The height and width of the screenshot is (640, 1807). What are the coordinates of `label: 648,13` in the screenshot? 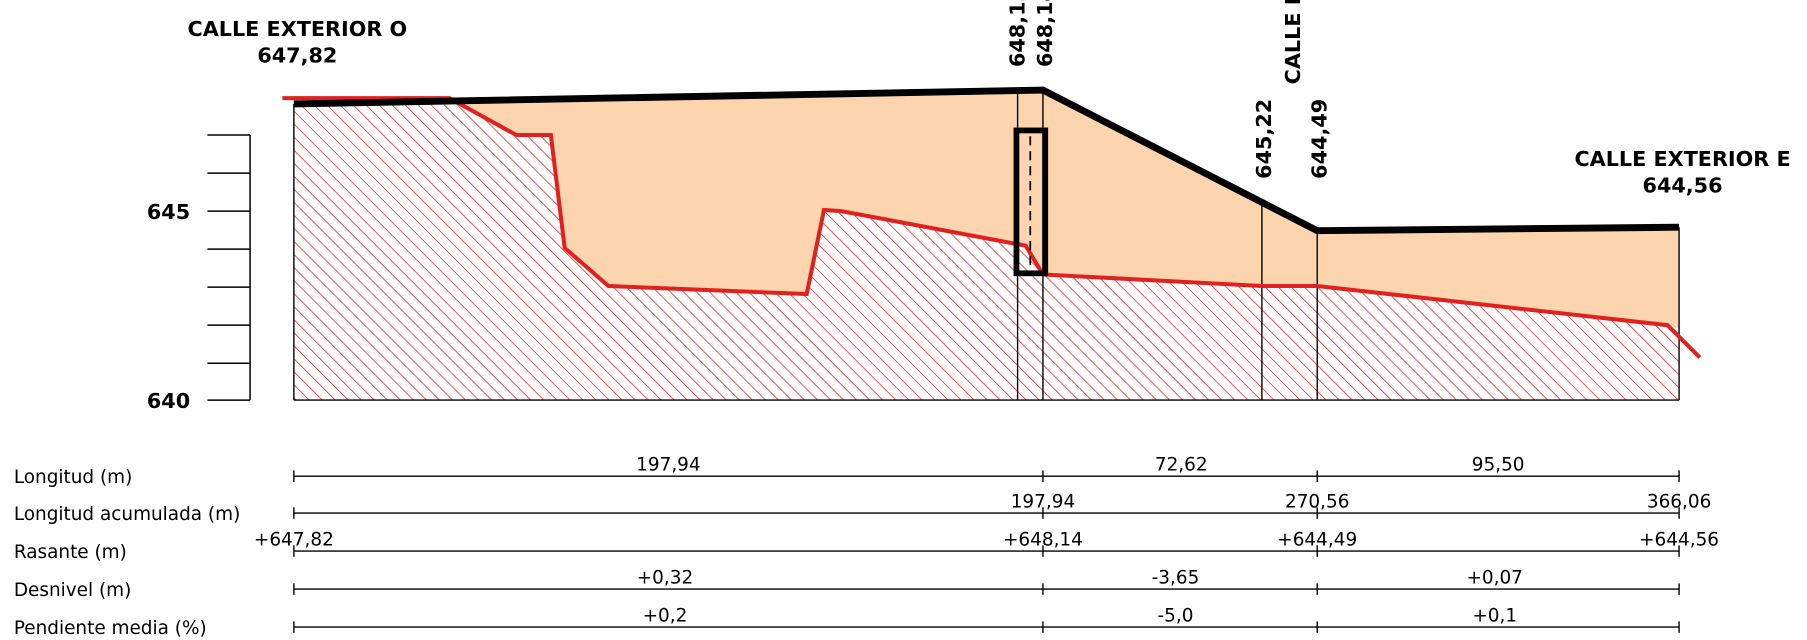 It's located at (1018, 33).